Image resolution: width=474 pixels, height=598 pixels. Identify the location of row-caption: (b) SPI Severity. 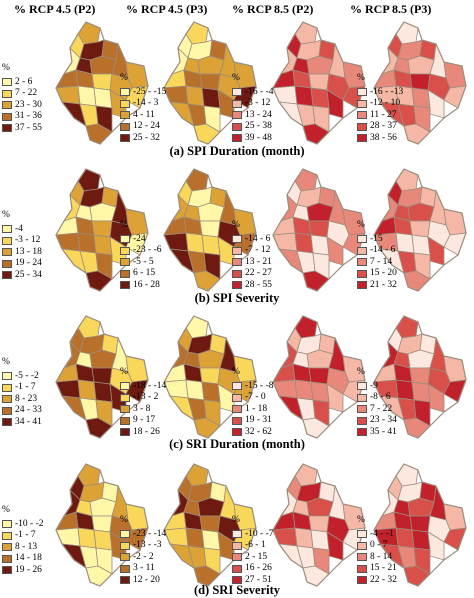
(237, 298).